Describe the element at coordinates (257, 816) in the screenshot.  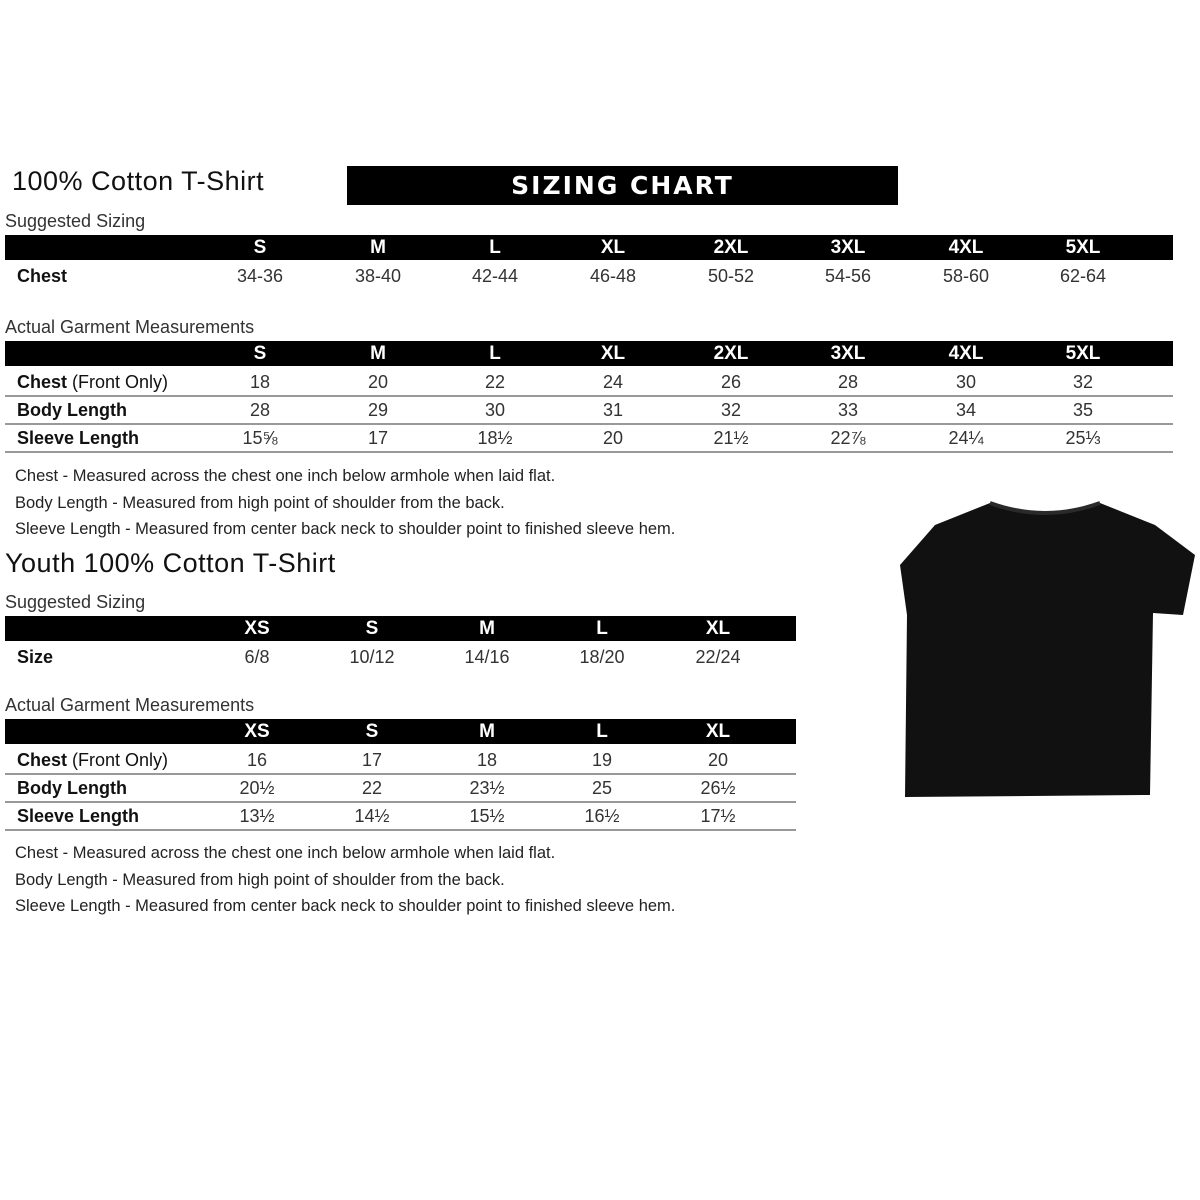
I see `table-cell: 13½` at that location.